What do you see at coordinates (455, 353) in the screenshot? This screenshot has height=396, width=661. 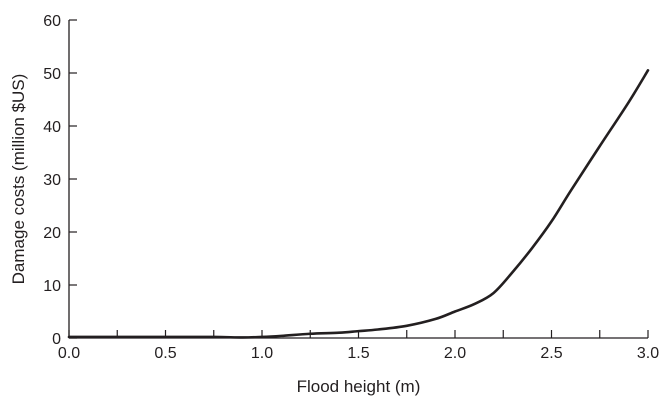 I see `x-tick-label: 2.0` at bounding box center [455, 353].